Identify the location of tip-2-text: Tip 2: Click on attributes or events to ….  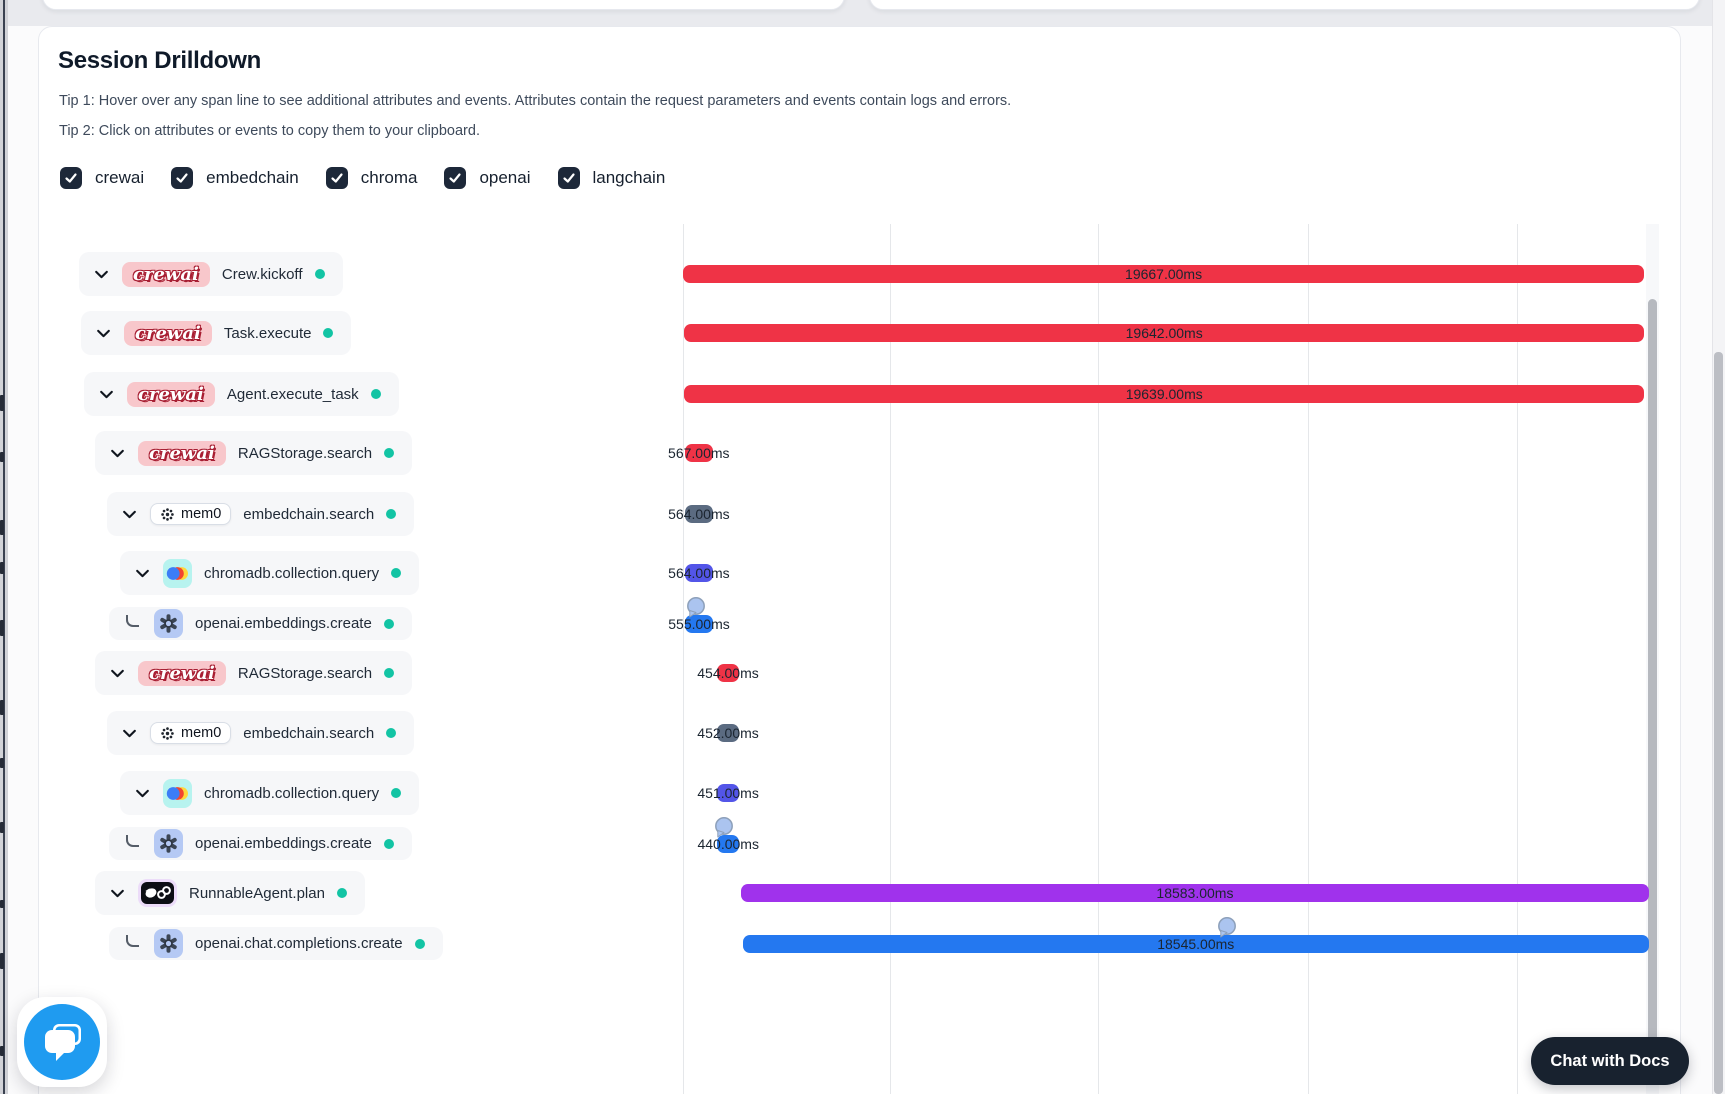
(269, 131).